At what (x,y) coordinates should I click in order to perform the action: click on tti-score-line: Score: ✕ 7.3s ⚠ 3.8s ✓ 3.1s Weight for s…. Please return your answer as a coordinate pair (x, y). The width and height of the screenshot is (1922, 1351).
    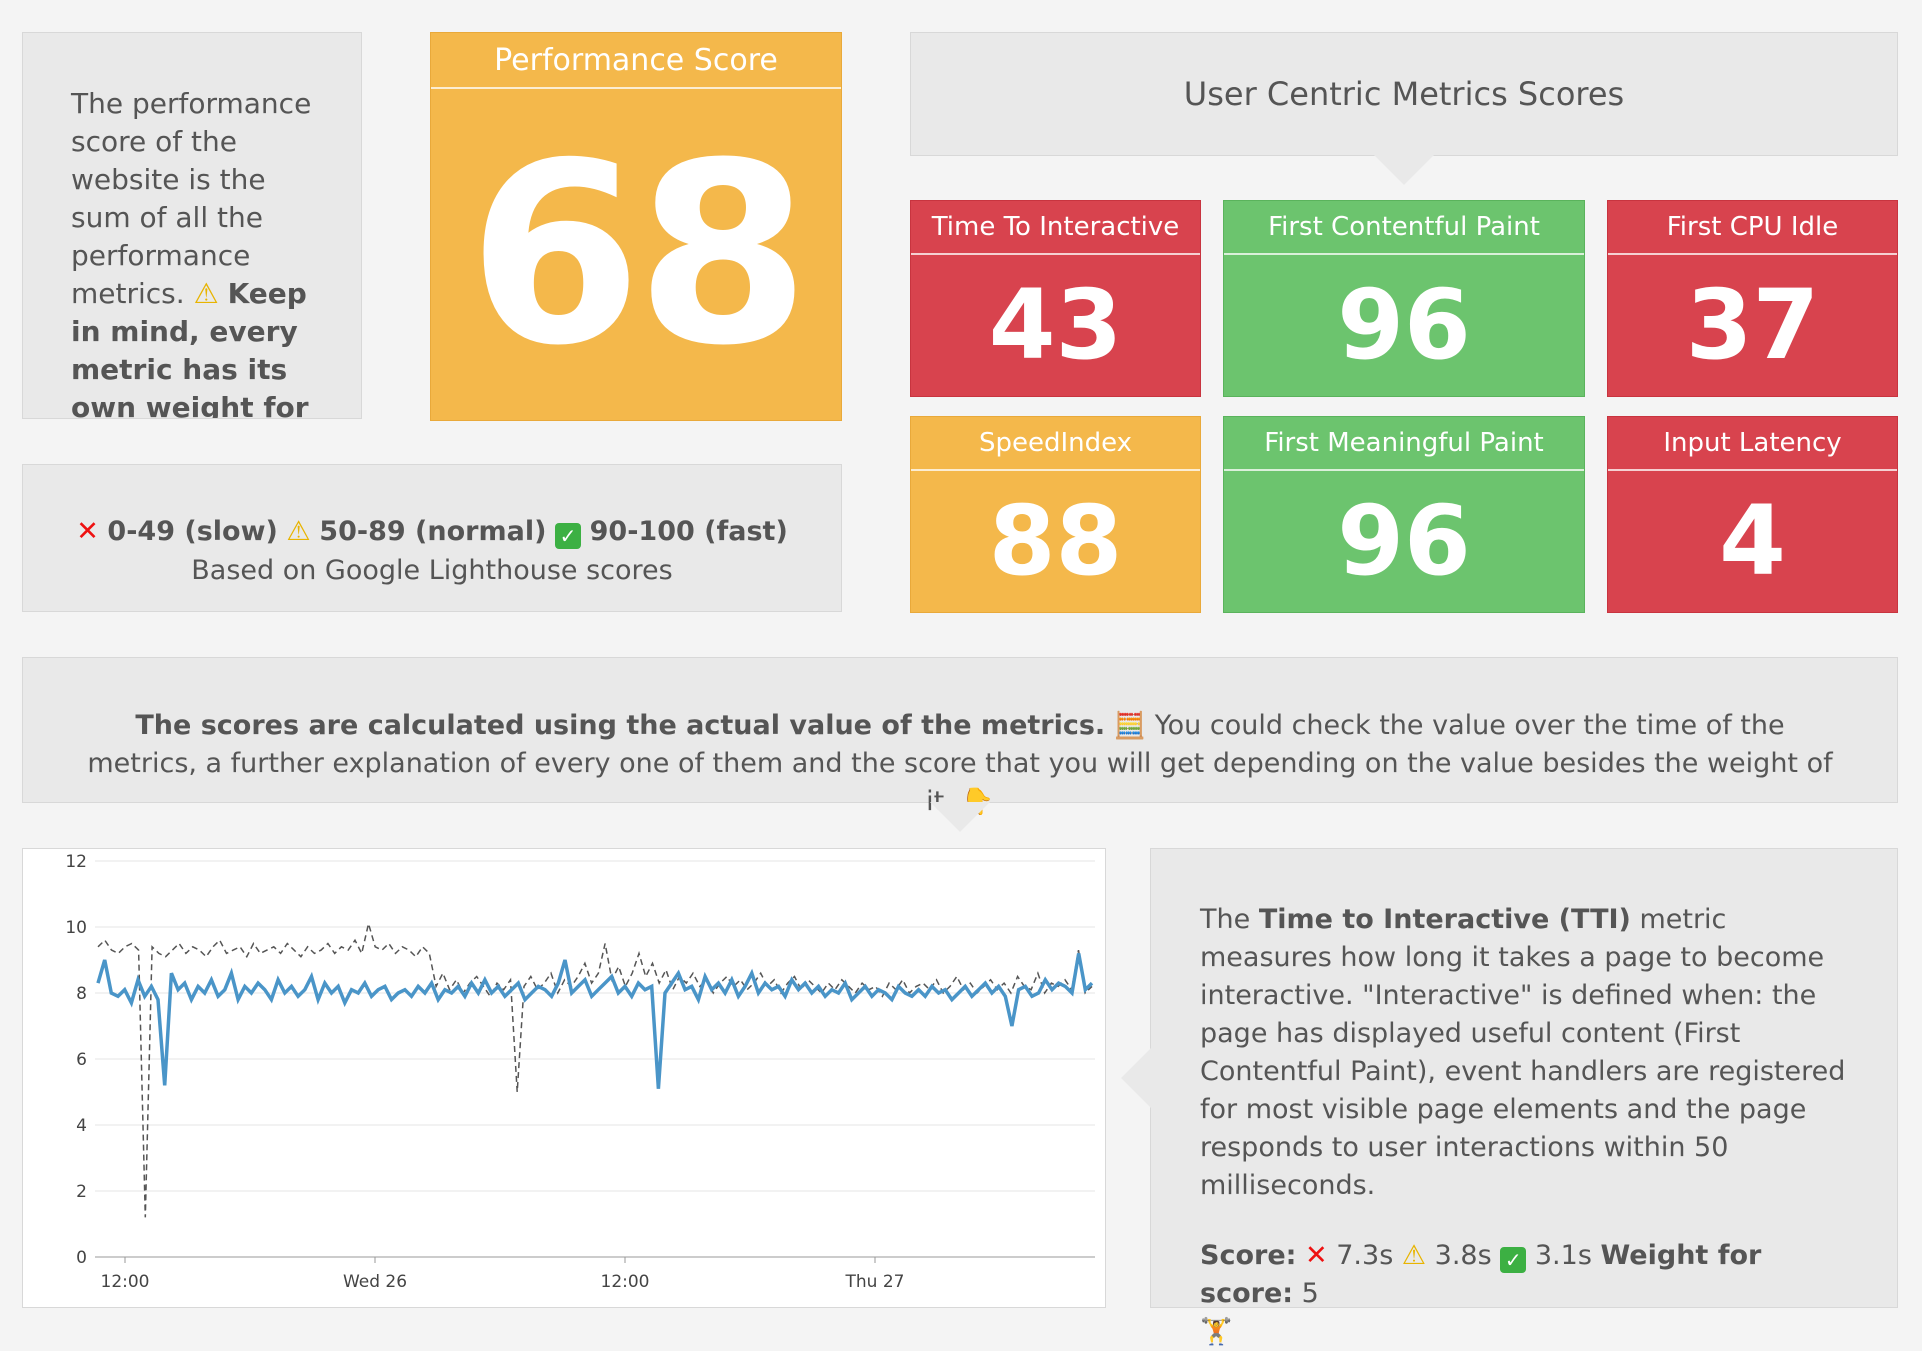
    Looking at the image, I should click on (1528, 1294).